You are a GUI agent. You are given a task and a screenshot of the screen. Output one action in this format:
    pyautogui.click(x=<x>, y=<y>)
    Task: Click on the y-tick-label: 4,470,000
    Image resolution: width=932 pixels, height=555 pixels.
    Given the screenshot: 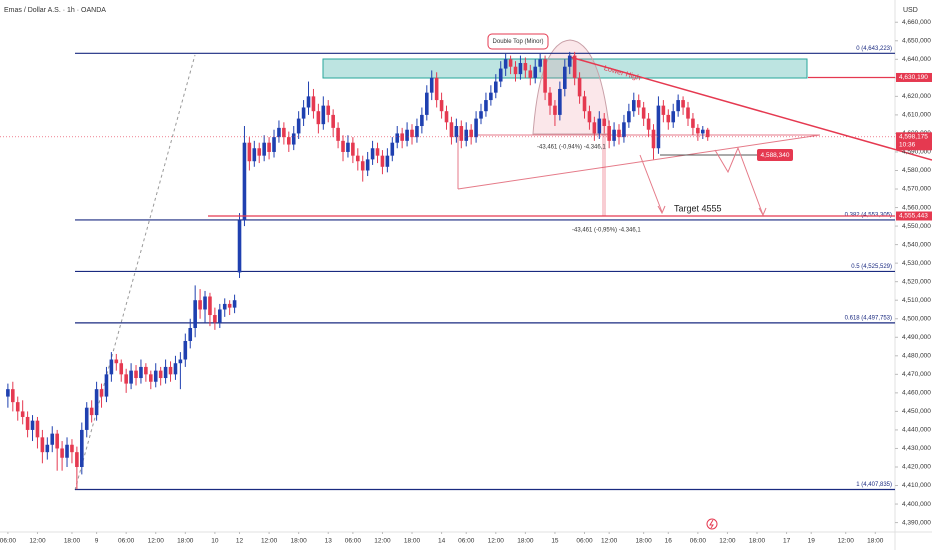 What is the action you would take?
    pyautogui.click(x=916, y=374)
    